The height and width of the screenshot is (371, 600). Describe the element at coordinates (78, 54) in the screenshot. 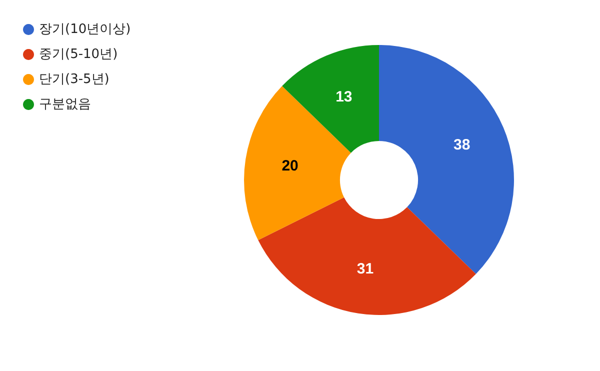

I see `legend-label: 중기(5-10년)` at that location.